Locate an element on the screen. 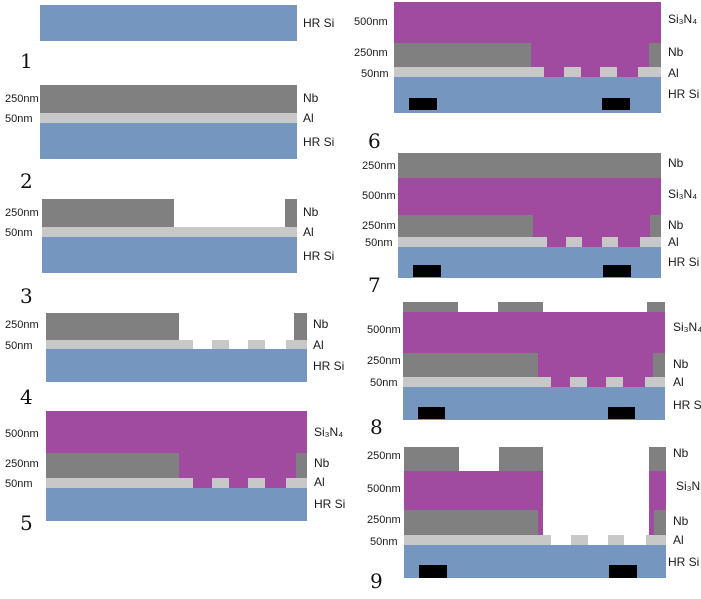 The height and width of the screenshot is (599, 701). step-number: 6 is located at coordinates (374, 141).